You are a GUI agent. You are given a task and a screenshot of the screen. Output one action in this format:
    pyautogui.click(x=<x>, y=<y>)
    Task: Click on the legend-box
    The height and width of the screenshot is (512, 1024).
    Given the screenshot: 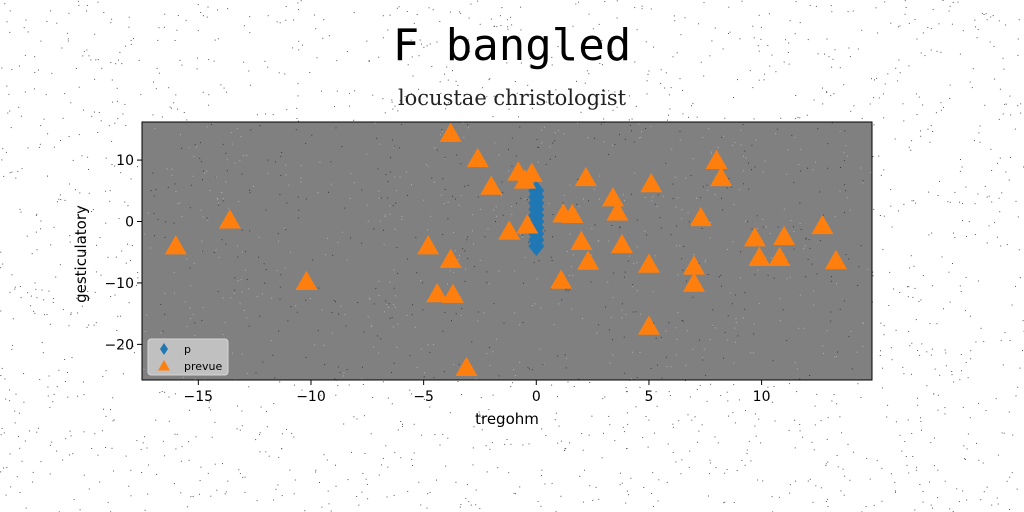 What is the action you would take?
    pyautogui.click(x=188, y=357)
    